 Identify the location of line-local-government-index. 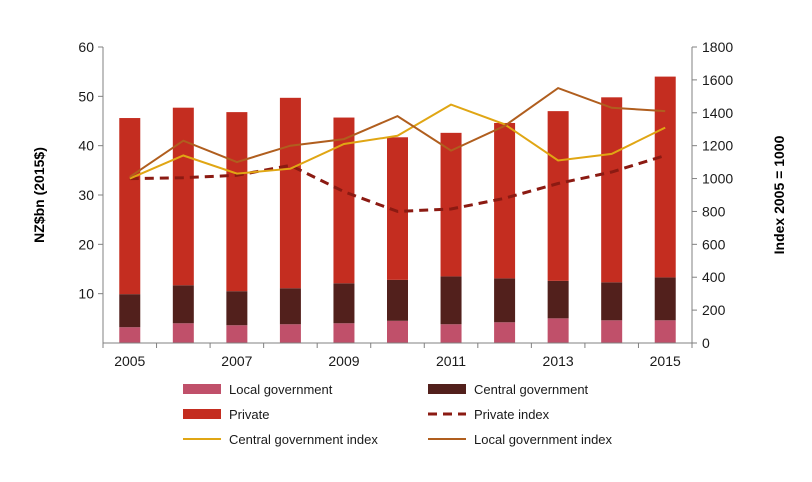
(397, 132).